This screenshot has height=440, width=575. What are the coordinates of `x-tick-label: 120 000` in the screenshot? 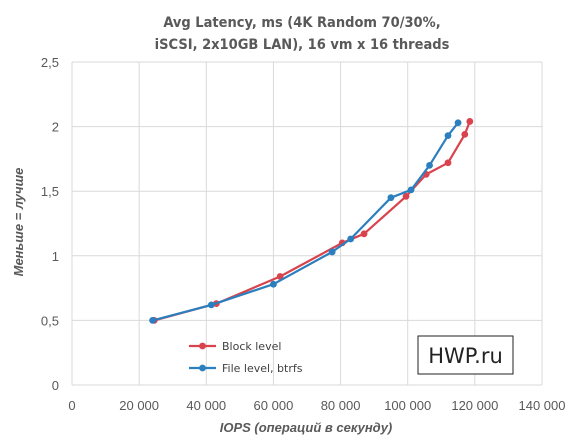 It's located at (474, 405).